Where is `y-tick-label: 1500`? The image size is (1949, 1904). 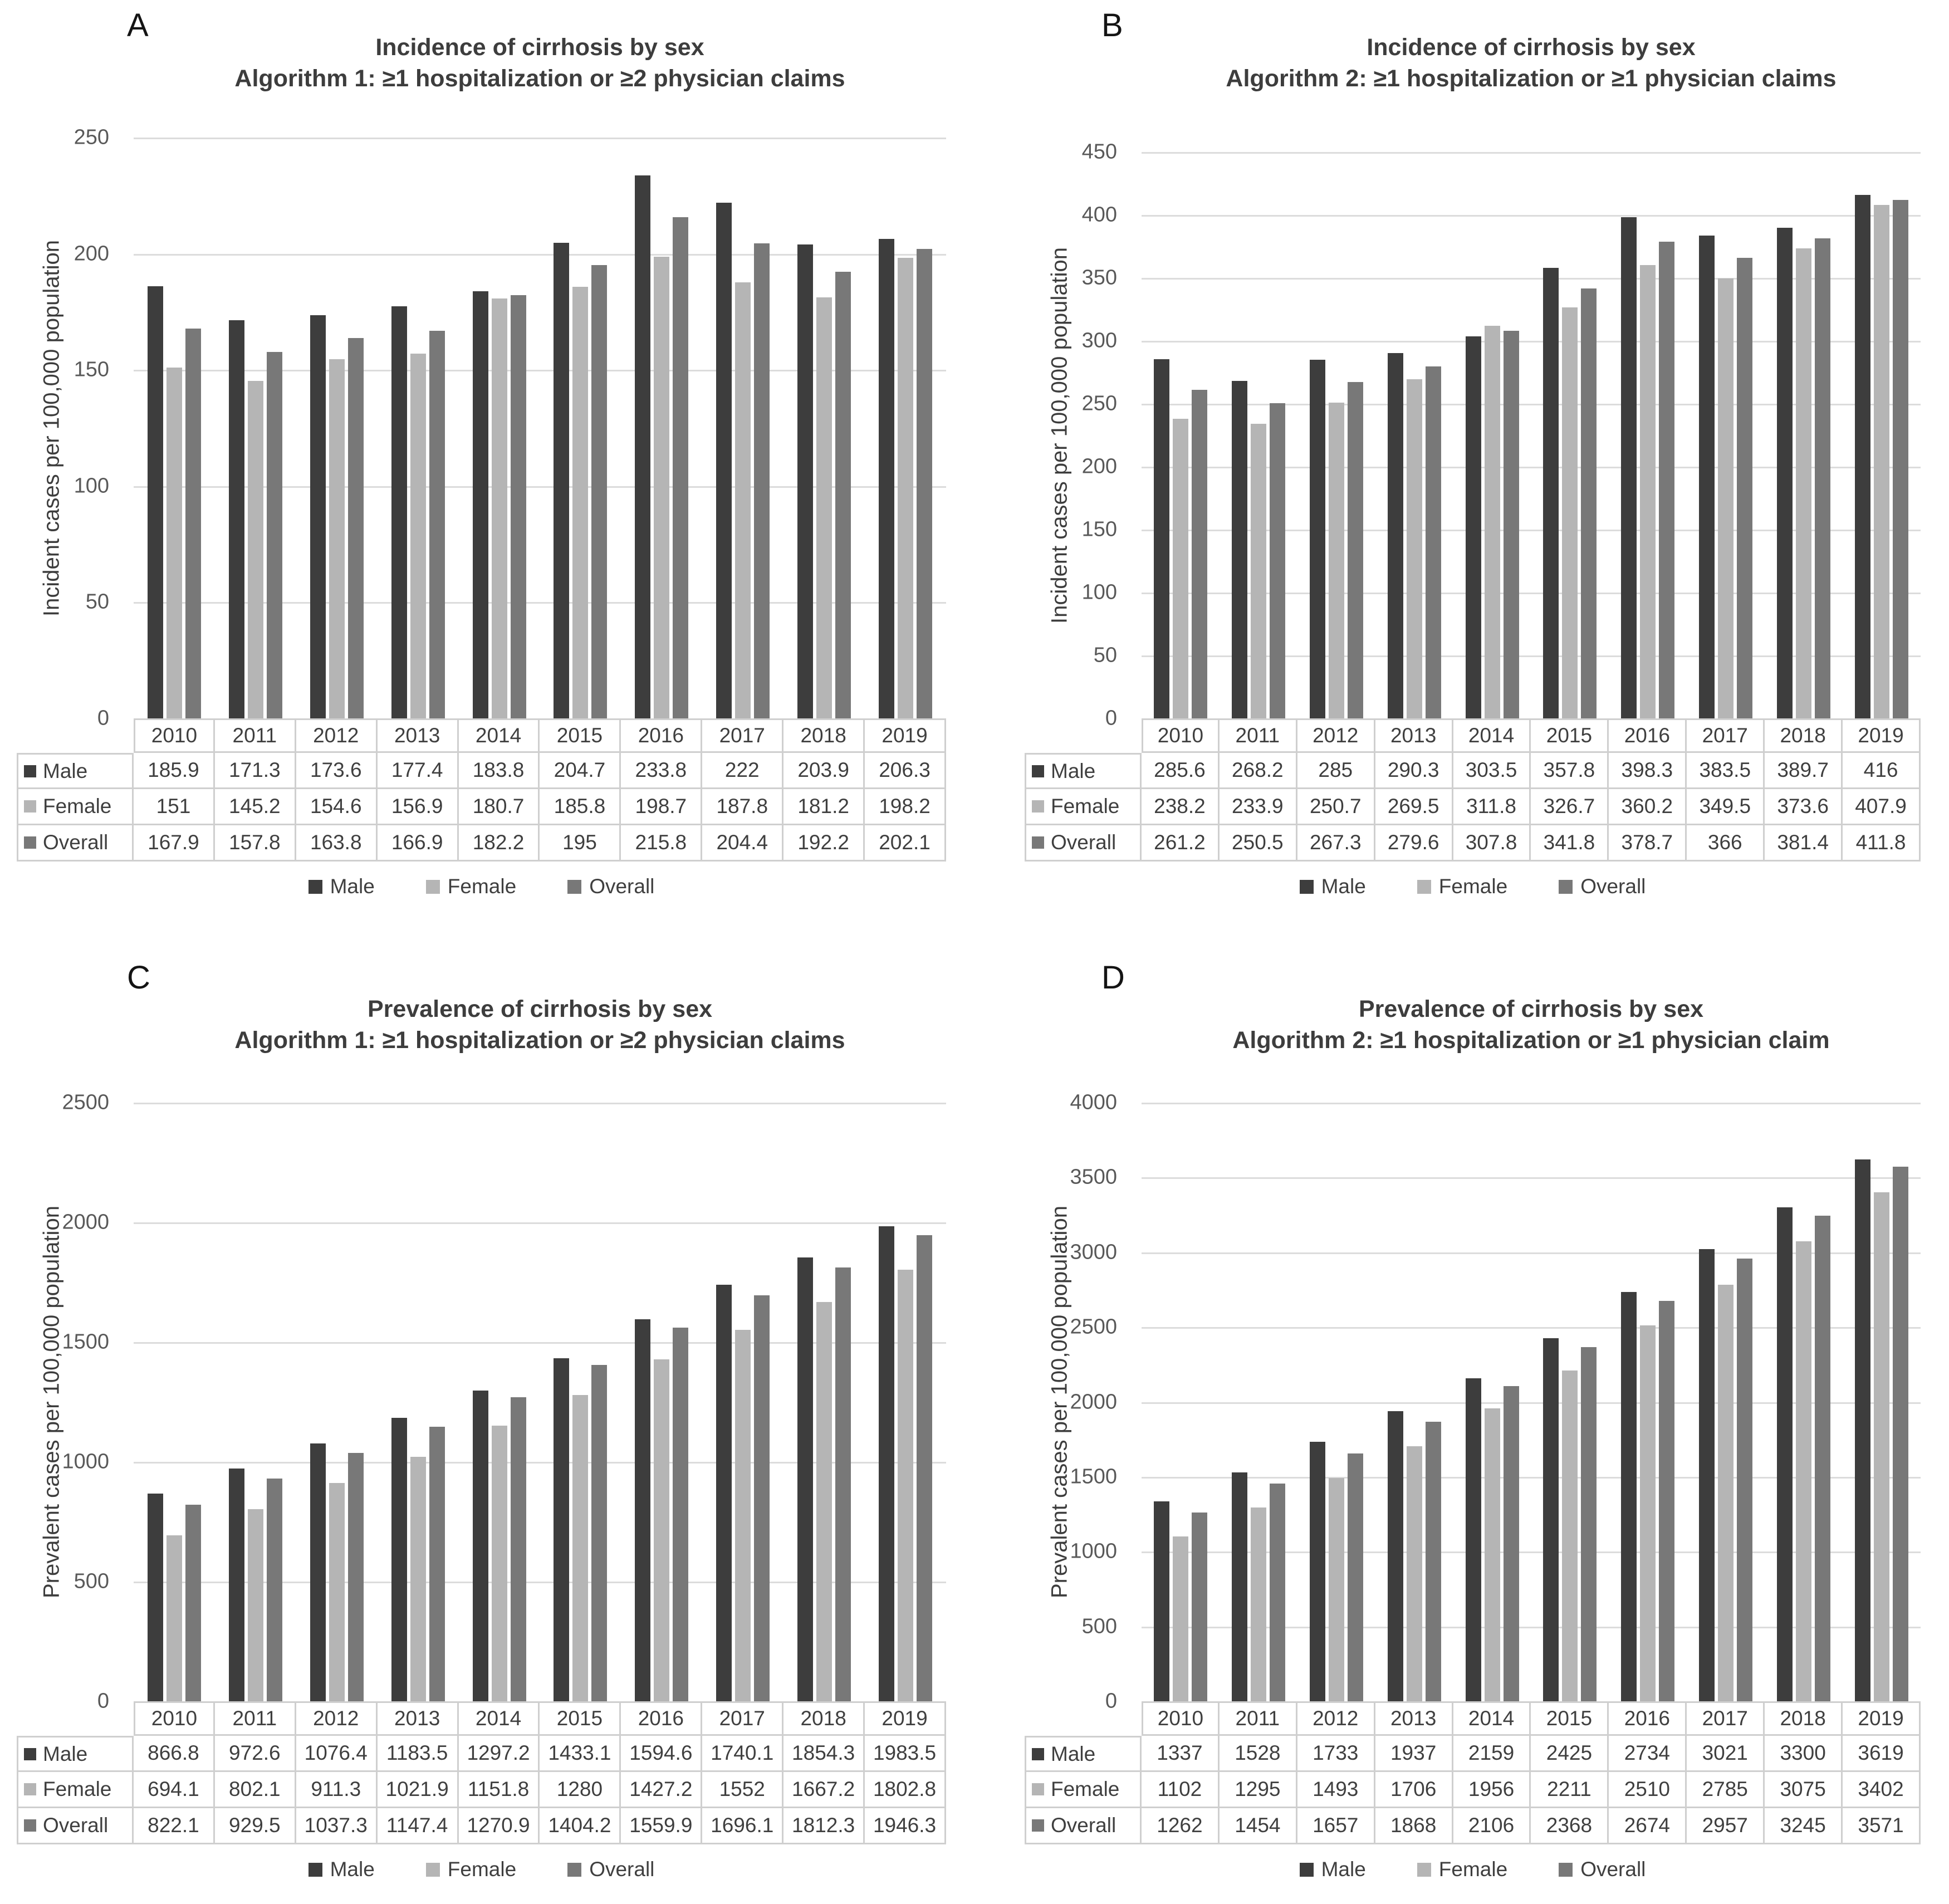
y-tick-label: 1500 is located at coordinates (1093, 1477).